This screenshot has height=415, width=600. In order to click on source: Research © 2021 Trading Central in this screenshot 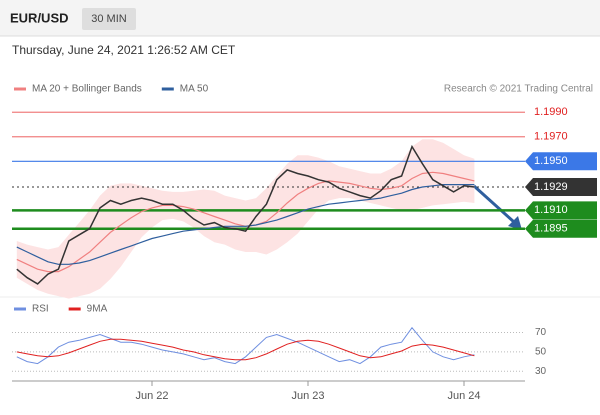, I will do `click(518, 89)`.